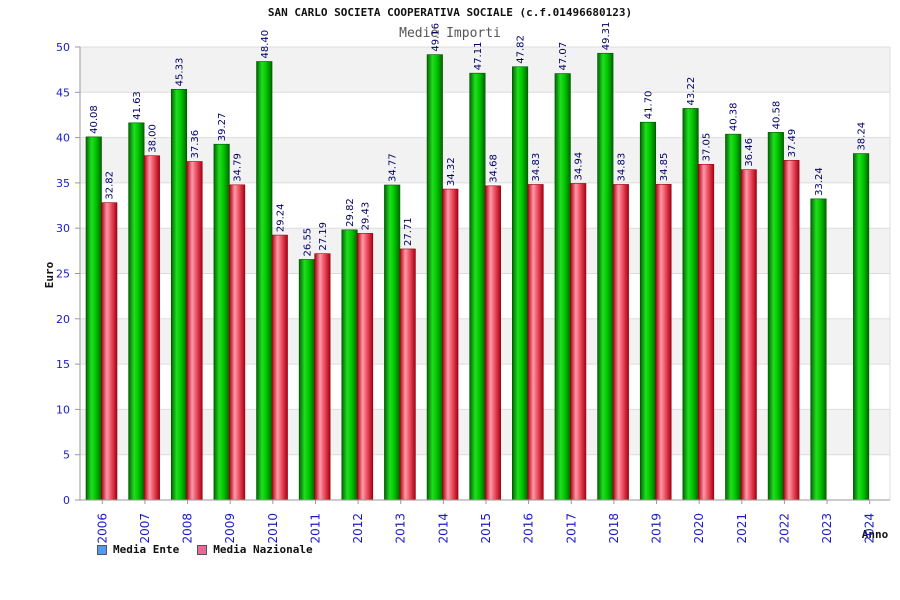 The image size is (900, 600). Describe the element at coordinates (63, 364) in the screenshot. I see `y-tick-label: 15` at that location.